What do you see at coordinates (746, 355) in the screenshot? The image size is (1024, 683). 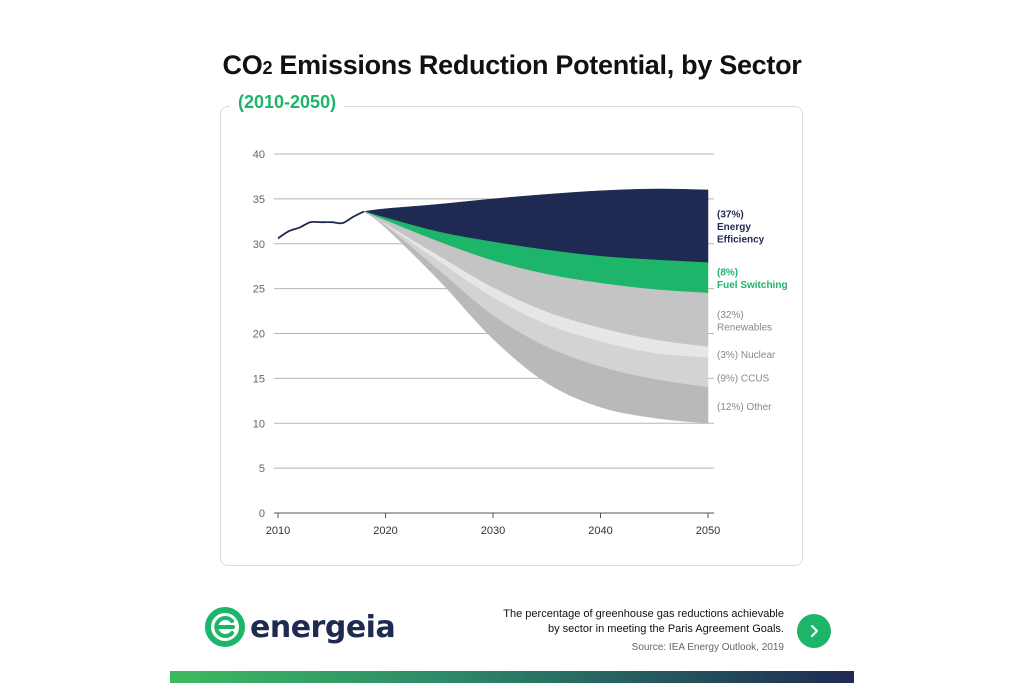 I see `band-label: (3%) Nuclear` at bounding box center [746, 355].